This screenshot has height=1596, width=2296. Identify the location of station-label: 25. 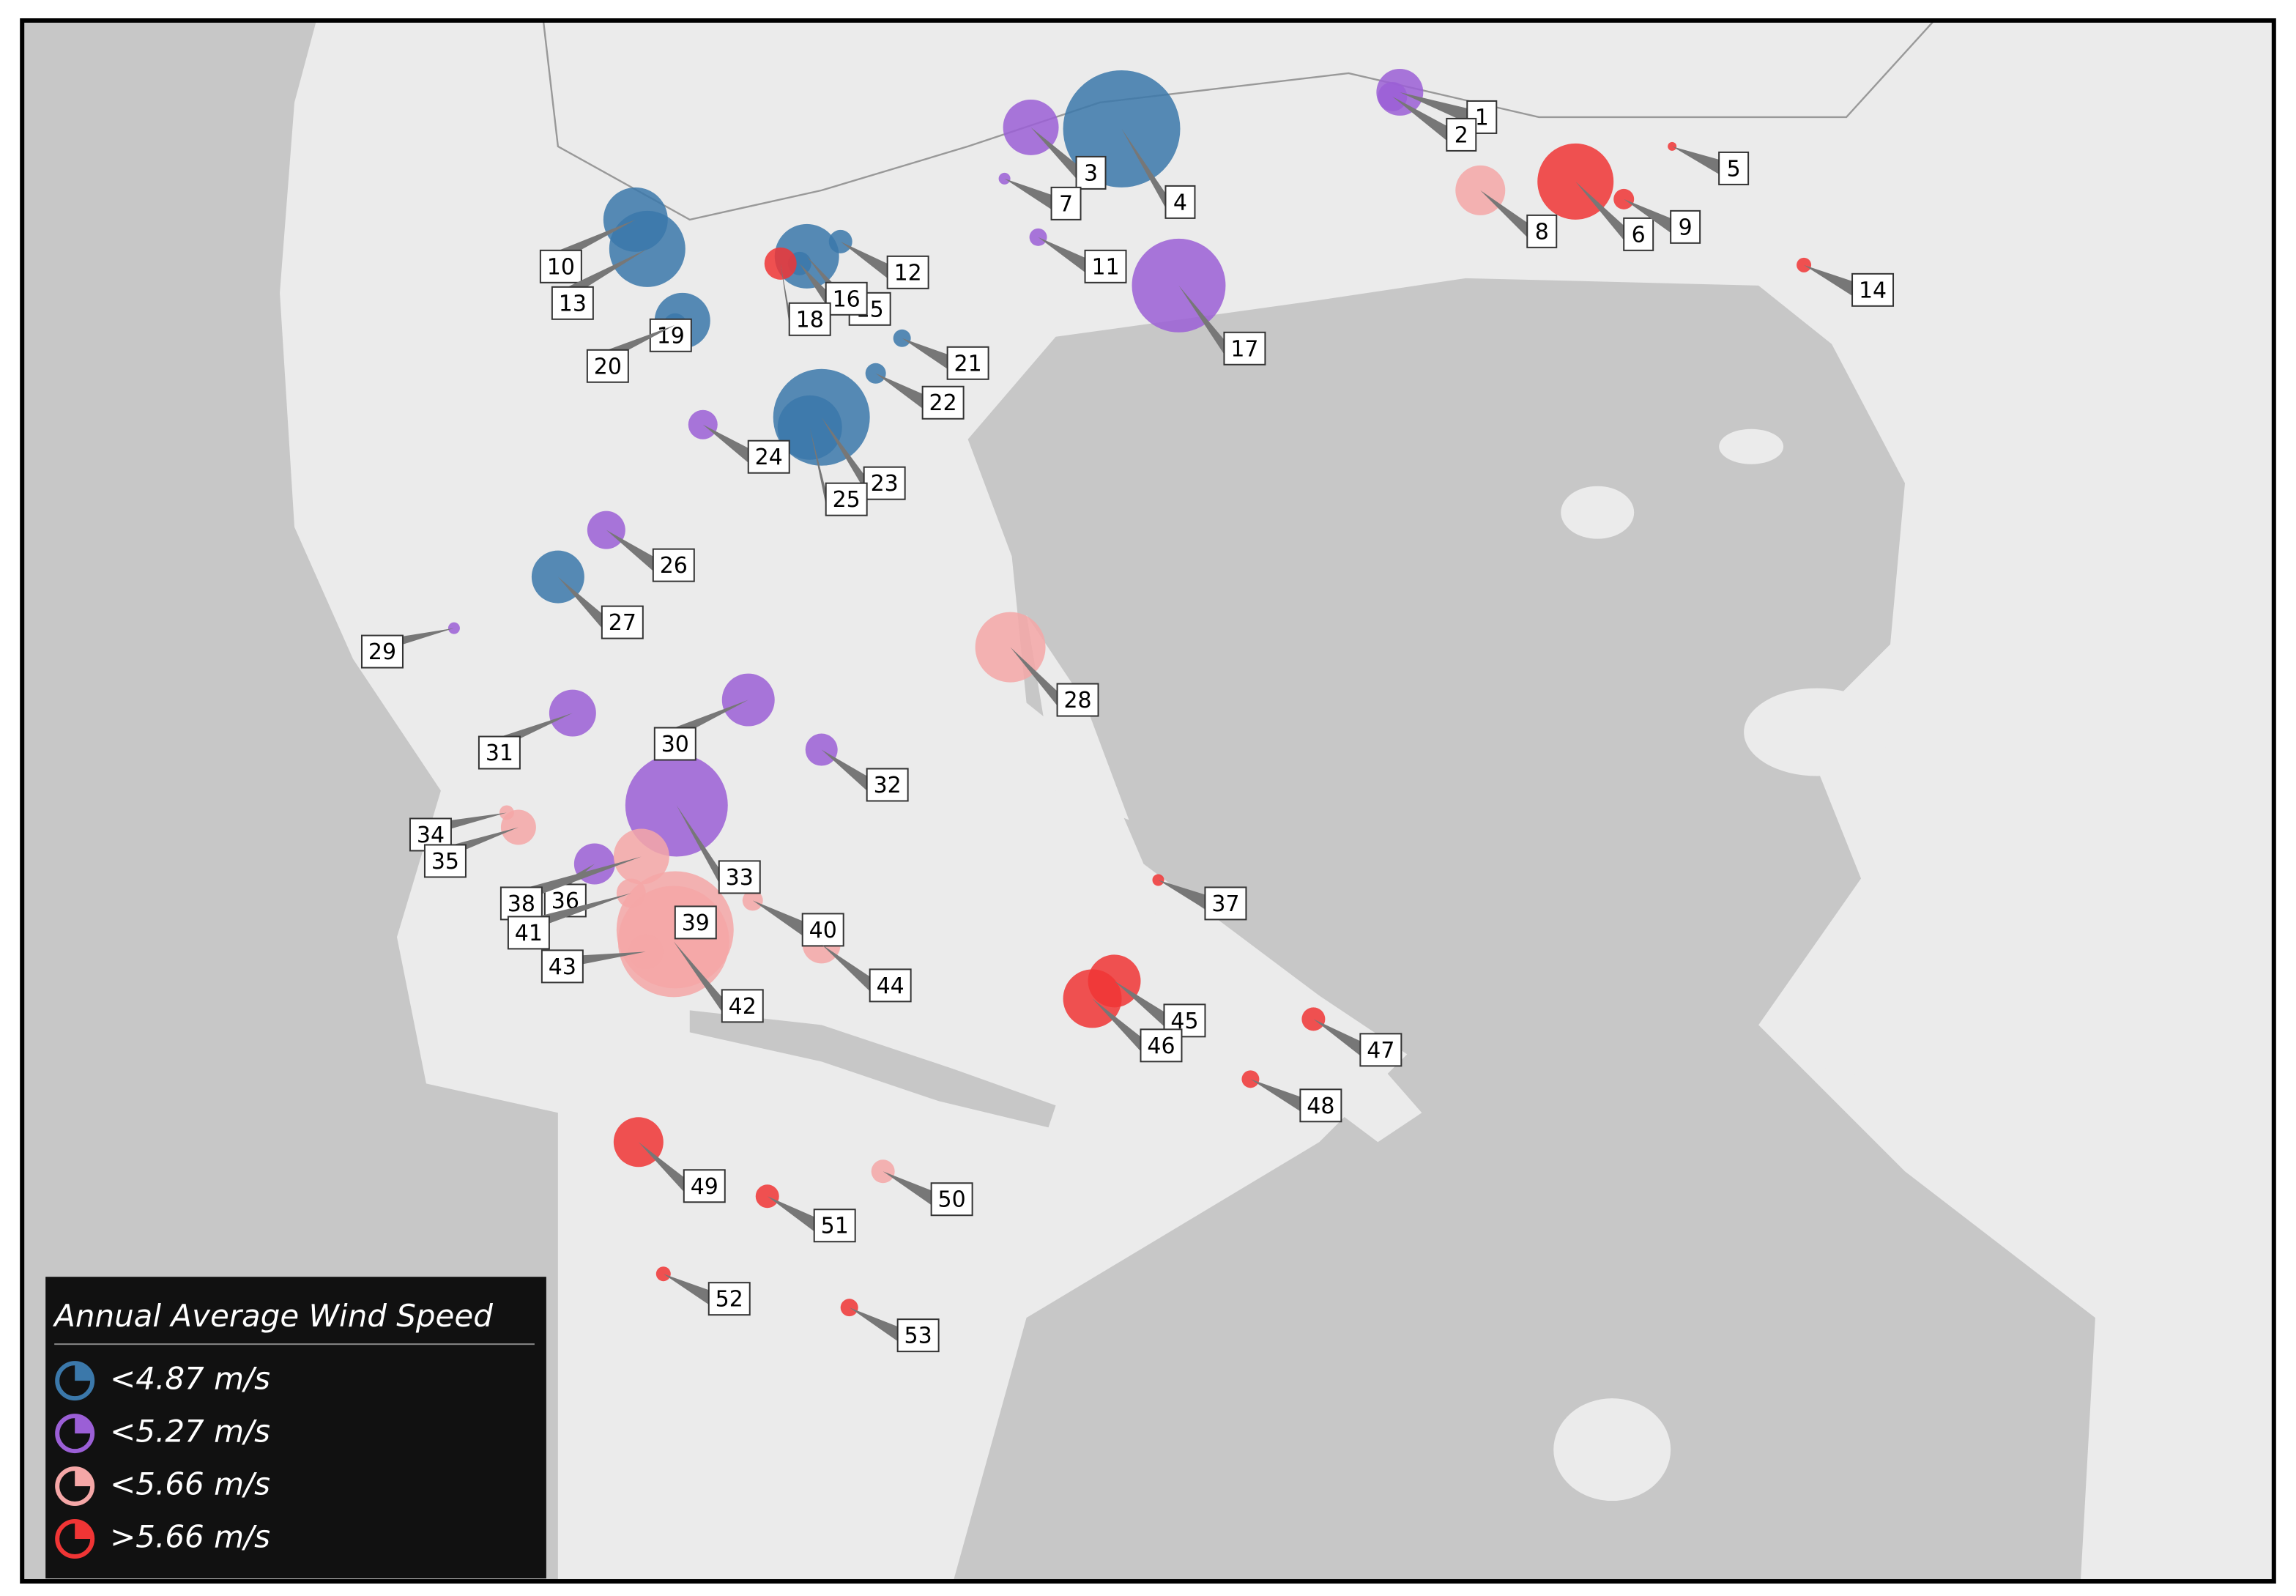
(847, 500).